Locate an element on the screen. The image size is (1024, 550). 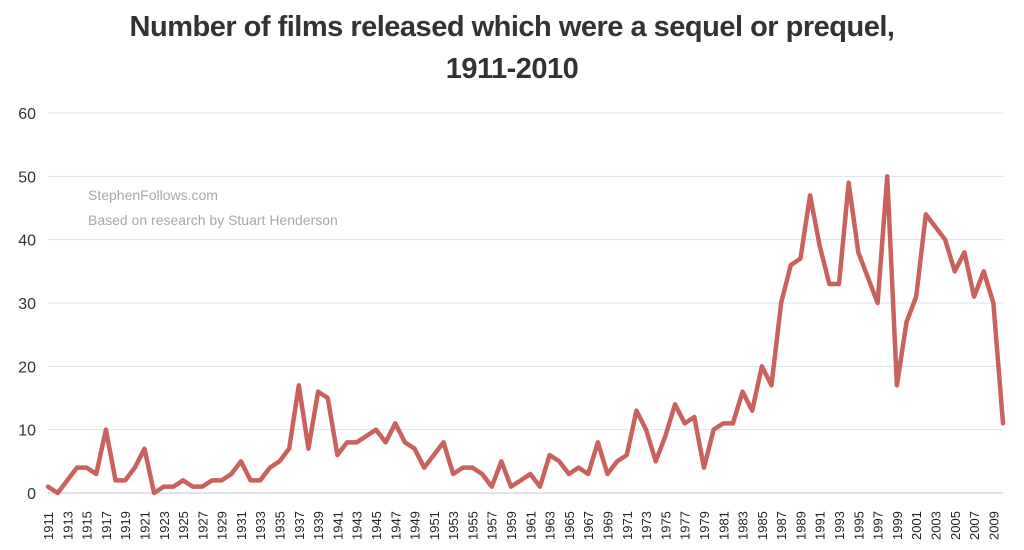
x-tick-label: 1971 is located at coordinates (627, 525).